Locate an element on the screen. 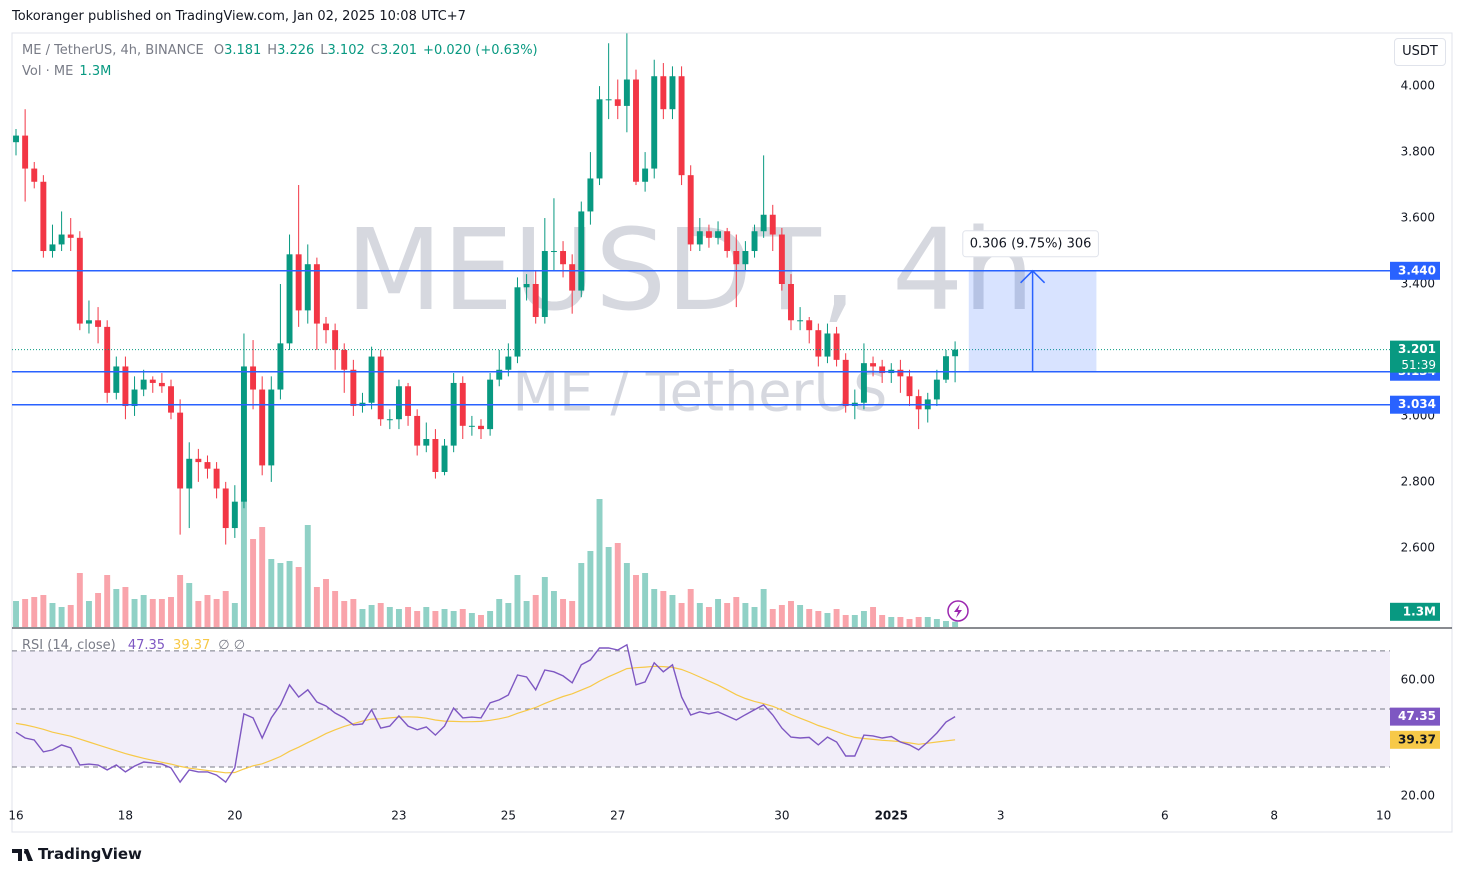  x-tick-label: 25 is located at coordinates (508, 816).